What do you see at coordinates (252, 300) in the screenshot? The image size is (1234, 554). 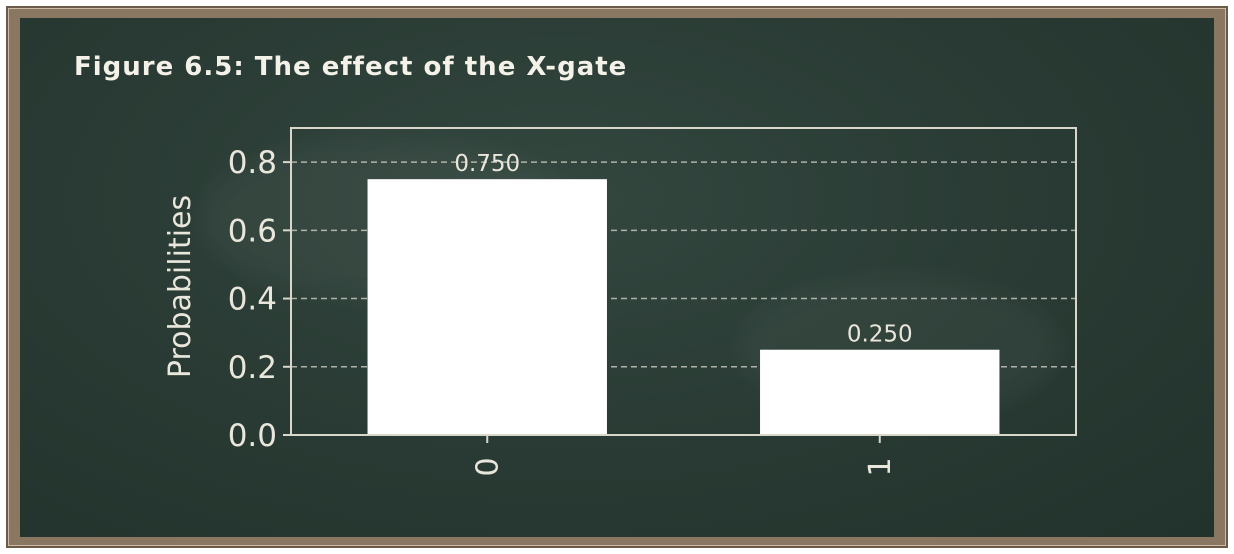 I see `y-tick-label: 0.4` at bounding box center [252, 300].